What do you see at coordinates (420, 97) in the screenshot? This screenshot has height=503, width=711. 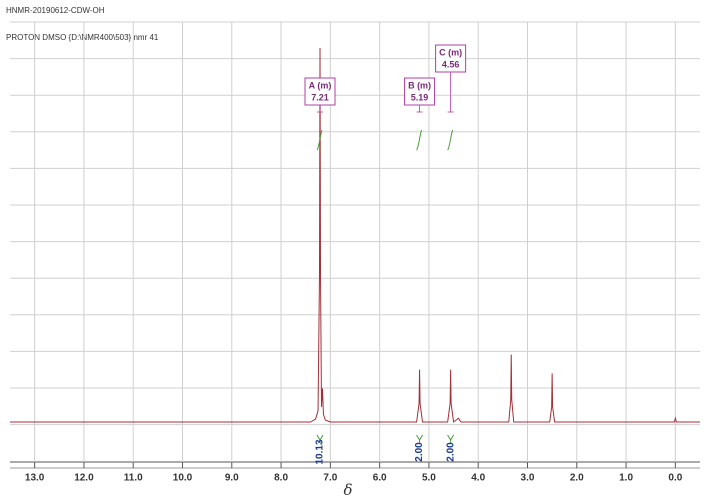 I see `peak-shift: 5.19` at bounding box center [420, 97].